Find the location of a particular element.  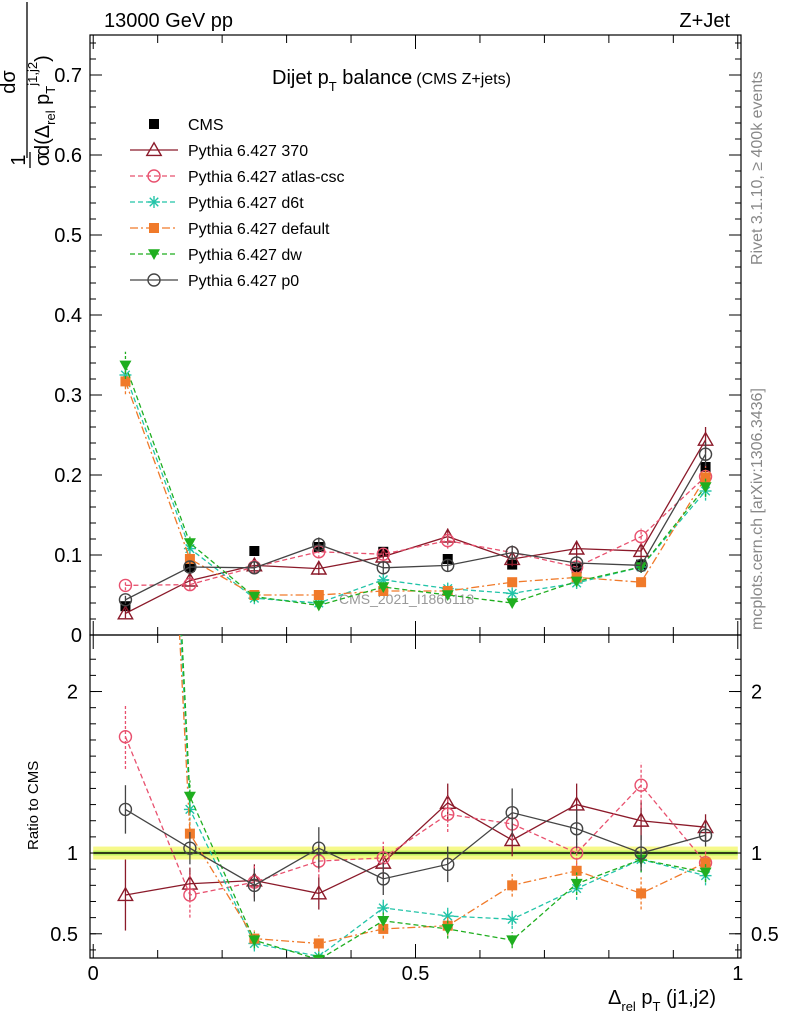

ratio-y-tick-label-right: 0.5 is located at coordinates (765, 935).